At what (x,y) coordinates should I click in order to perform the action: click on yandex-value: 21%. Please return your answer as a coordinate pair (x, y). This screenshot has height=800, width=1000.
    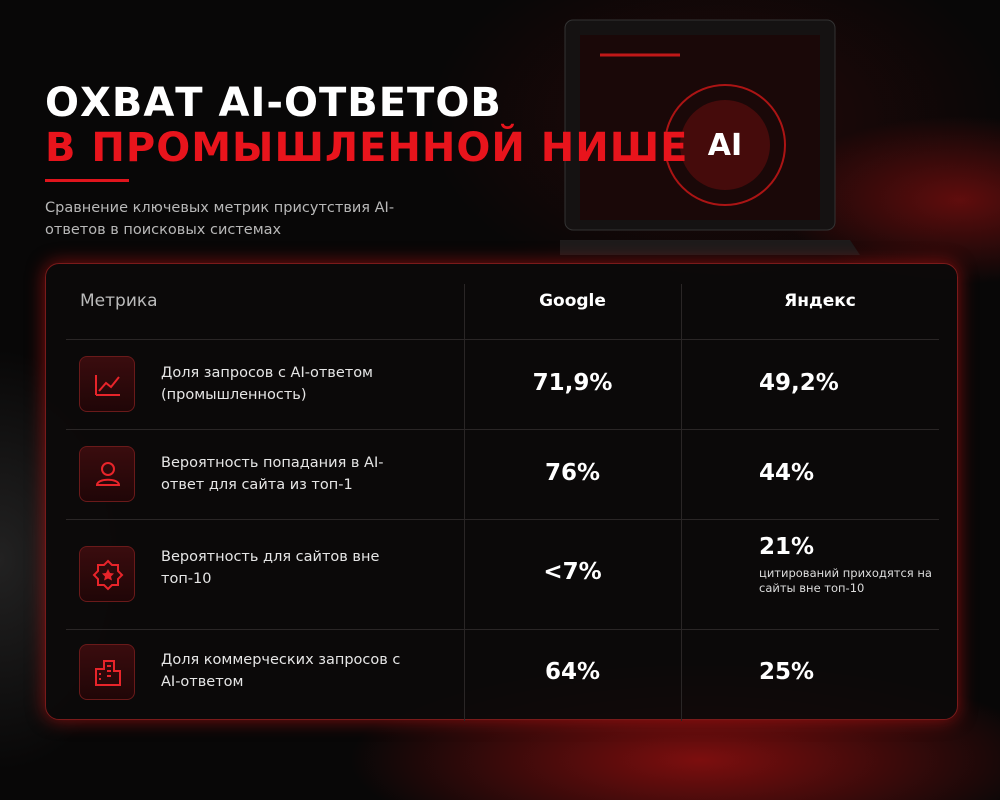
    Looking at the image, I should click on (787, 547).